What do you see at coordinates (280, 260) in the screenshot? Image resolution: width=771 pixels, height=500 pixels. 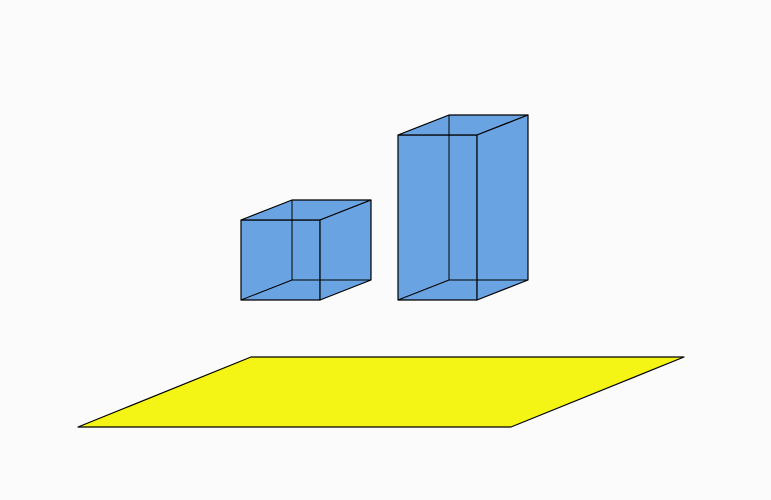 I see `cube-front-face` at bounding box center [280, 260].